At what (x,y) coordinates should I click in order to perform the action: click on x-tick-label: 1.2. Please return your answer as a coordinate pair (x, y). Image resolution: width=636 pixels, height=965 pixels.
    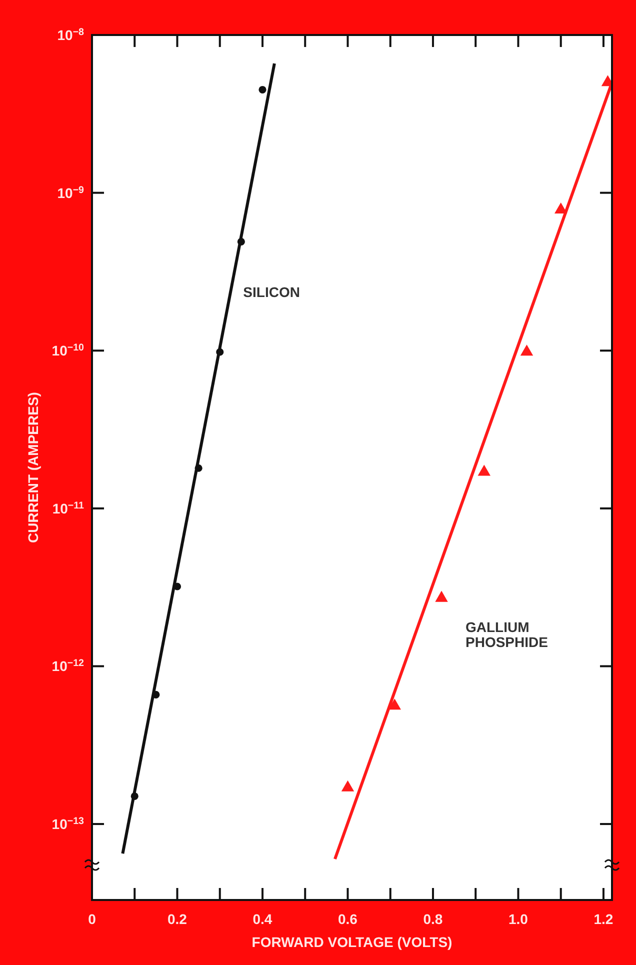
    Looking at the image, I should click on (604, 919).